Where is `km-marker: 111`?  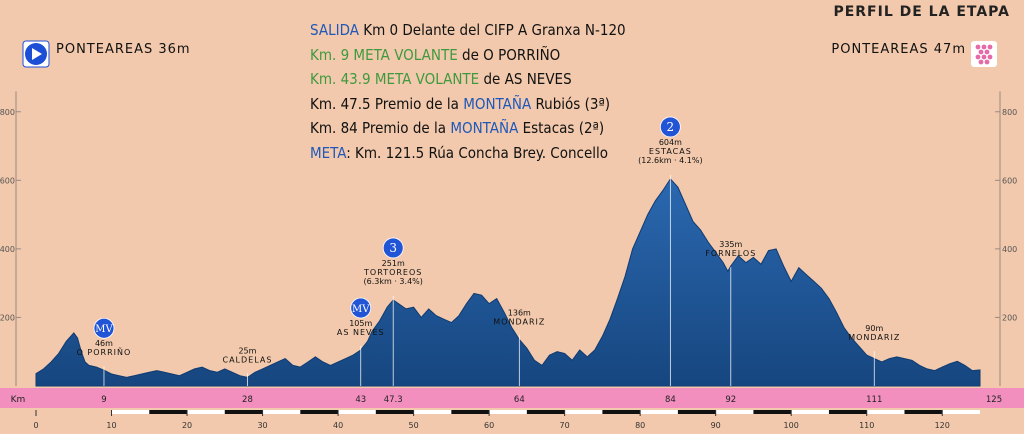 km-marker: 111 is located at coordinates (874, 400).